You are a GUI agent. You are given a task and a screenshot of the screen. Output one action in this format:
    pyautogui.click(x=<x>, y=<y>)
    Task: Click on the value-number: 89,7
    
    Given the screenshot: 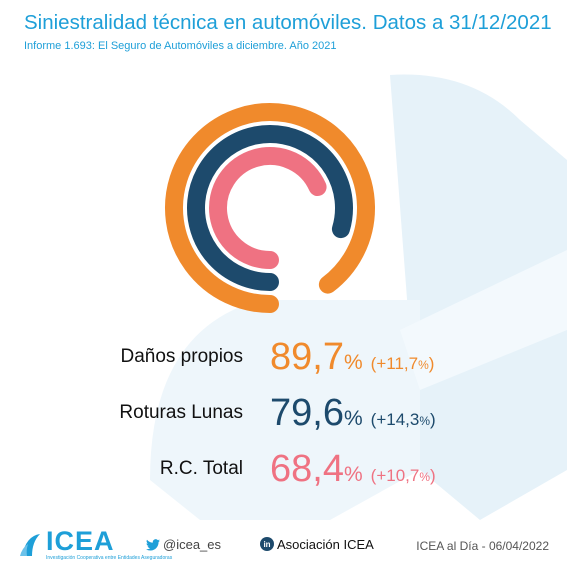 What is the action you would take?
    pyautogui.click(x=307, y=357)
    